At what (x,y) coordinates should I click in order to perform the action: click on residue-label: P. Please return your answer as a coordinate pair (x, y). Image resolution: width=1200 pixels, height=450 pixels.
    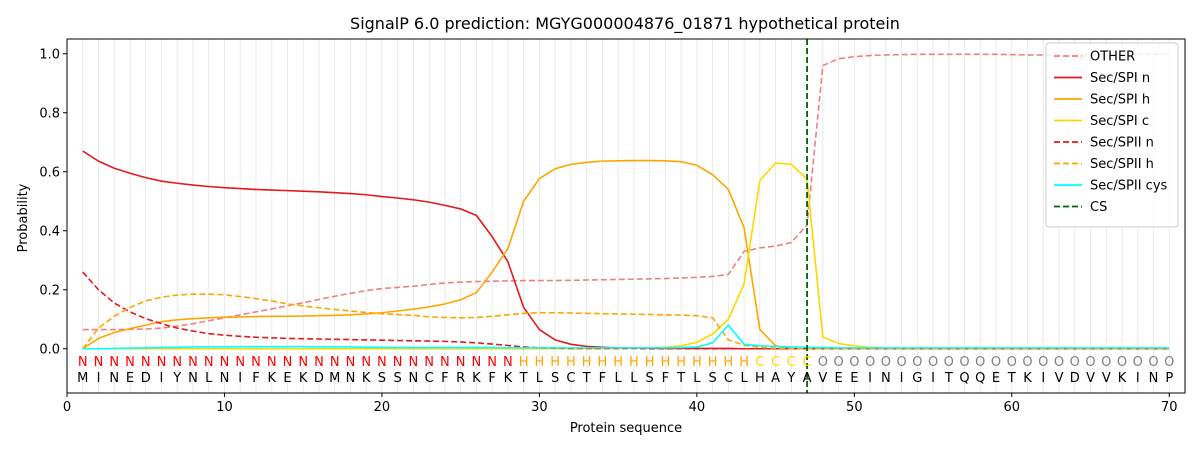
    Looking at the image, I should click on (1169, 378).